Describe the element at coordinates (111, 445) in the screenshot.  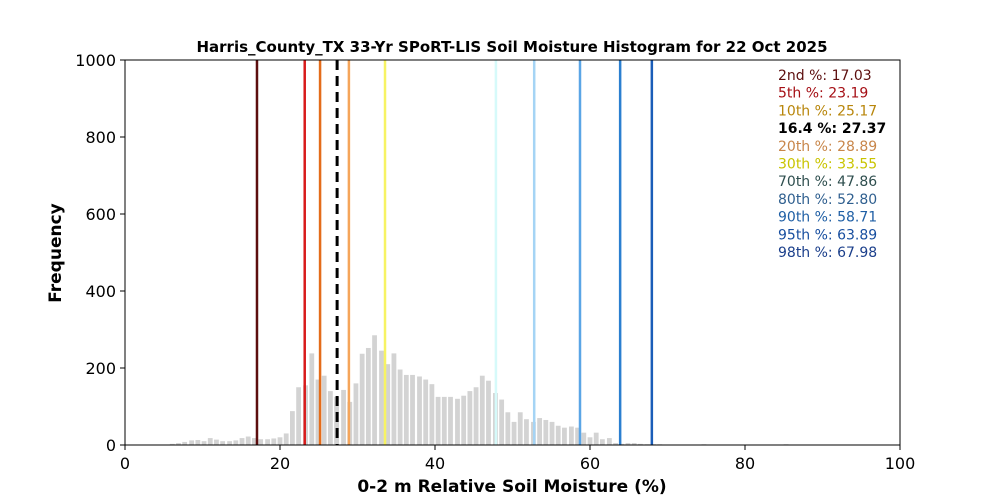
I see `y-tick-label: 0` at that location.